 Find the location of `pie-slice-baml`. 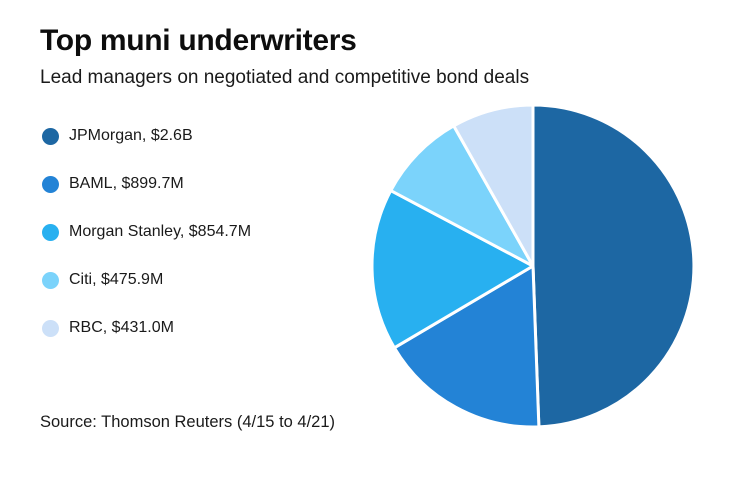

pie-slice-baml is located at coordinates (466, 346).